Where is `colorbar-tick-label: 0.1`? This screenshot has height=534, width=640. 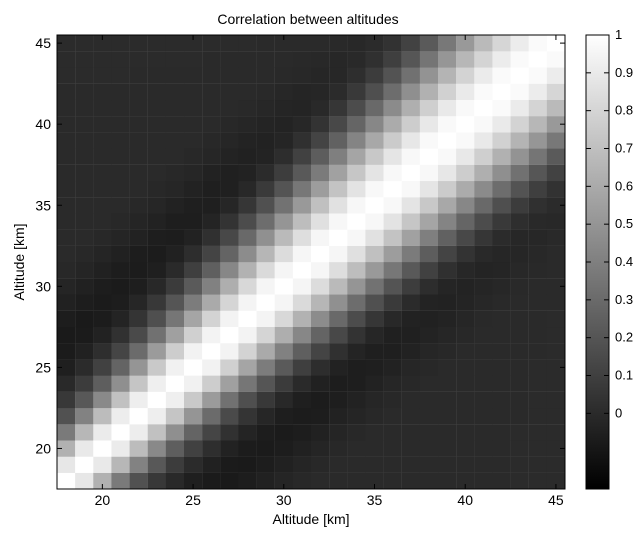 colorbar-tick-label: 0.1 is located at coordinates (624, 375).